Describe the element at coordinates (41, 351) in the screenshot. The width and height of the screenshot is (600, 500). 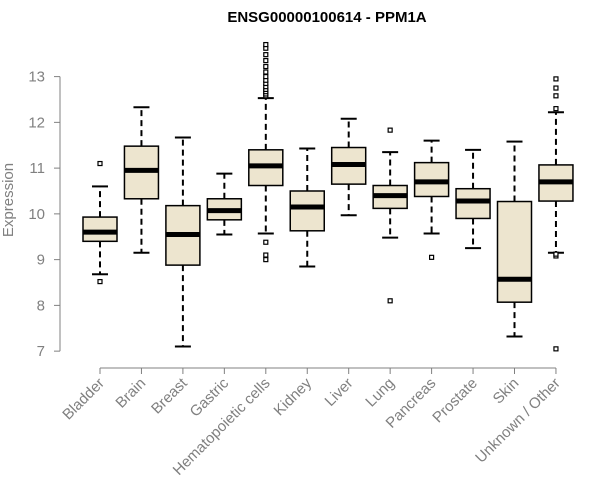
I see `y-tick-label: 7` at that location.